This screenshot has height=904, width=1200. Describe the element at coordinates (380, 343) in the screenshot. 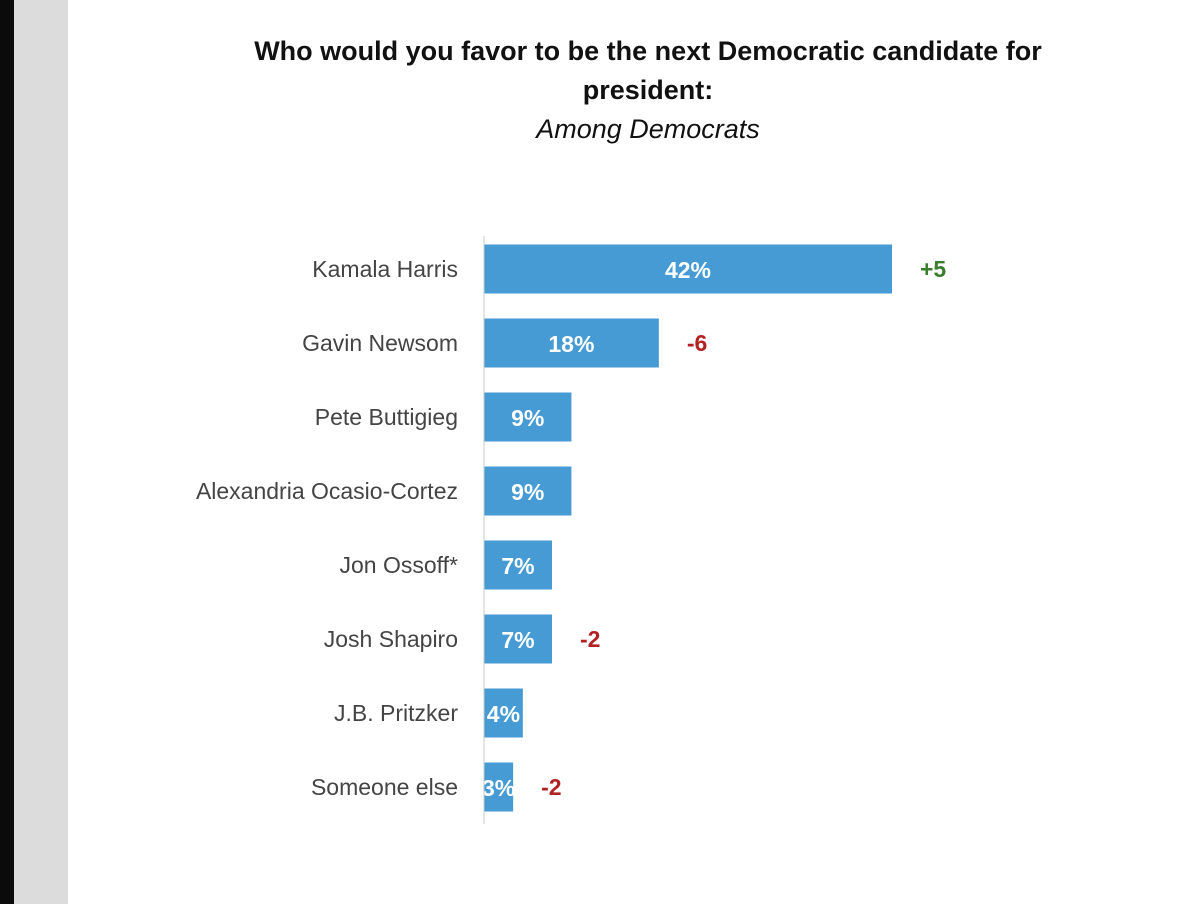

I see `category-label: Gavin Newsom` at that location.